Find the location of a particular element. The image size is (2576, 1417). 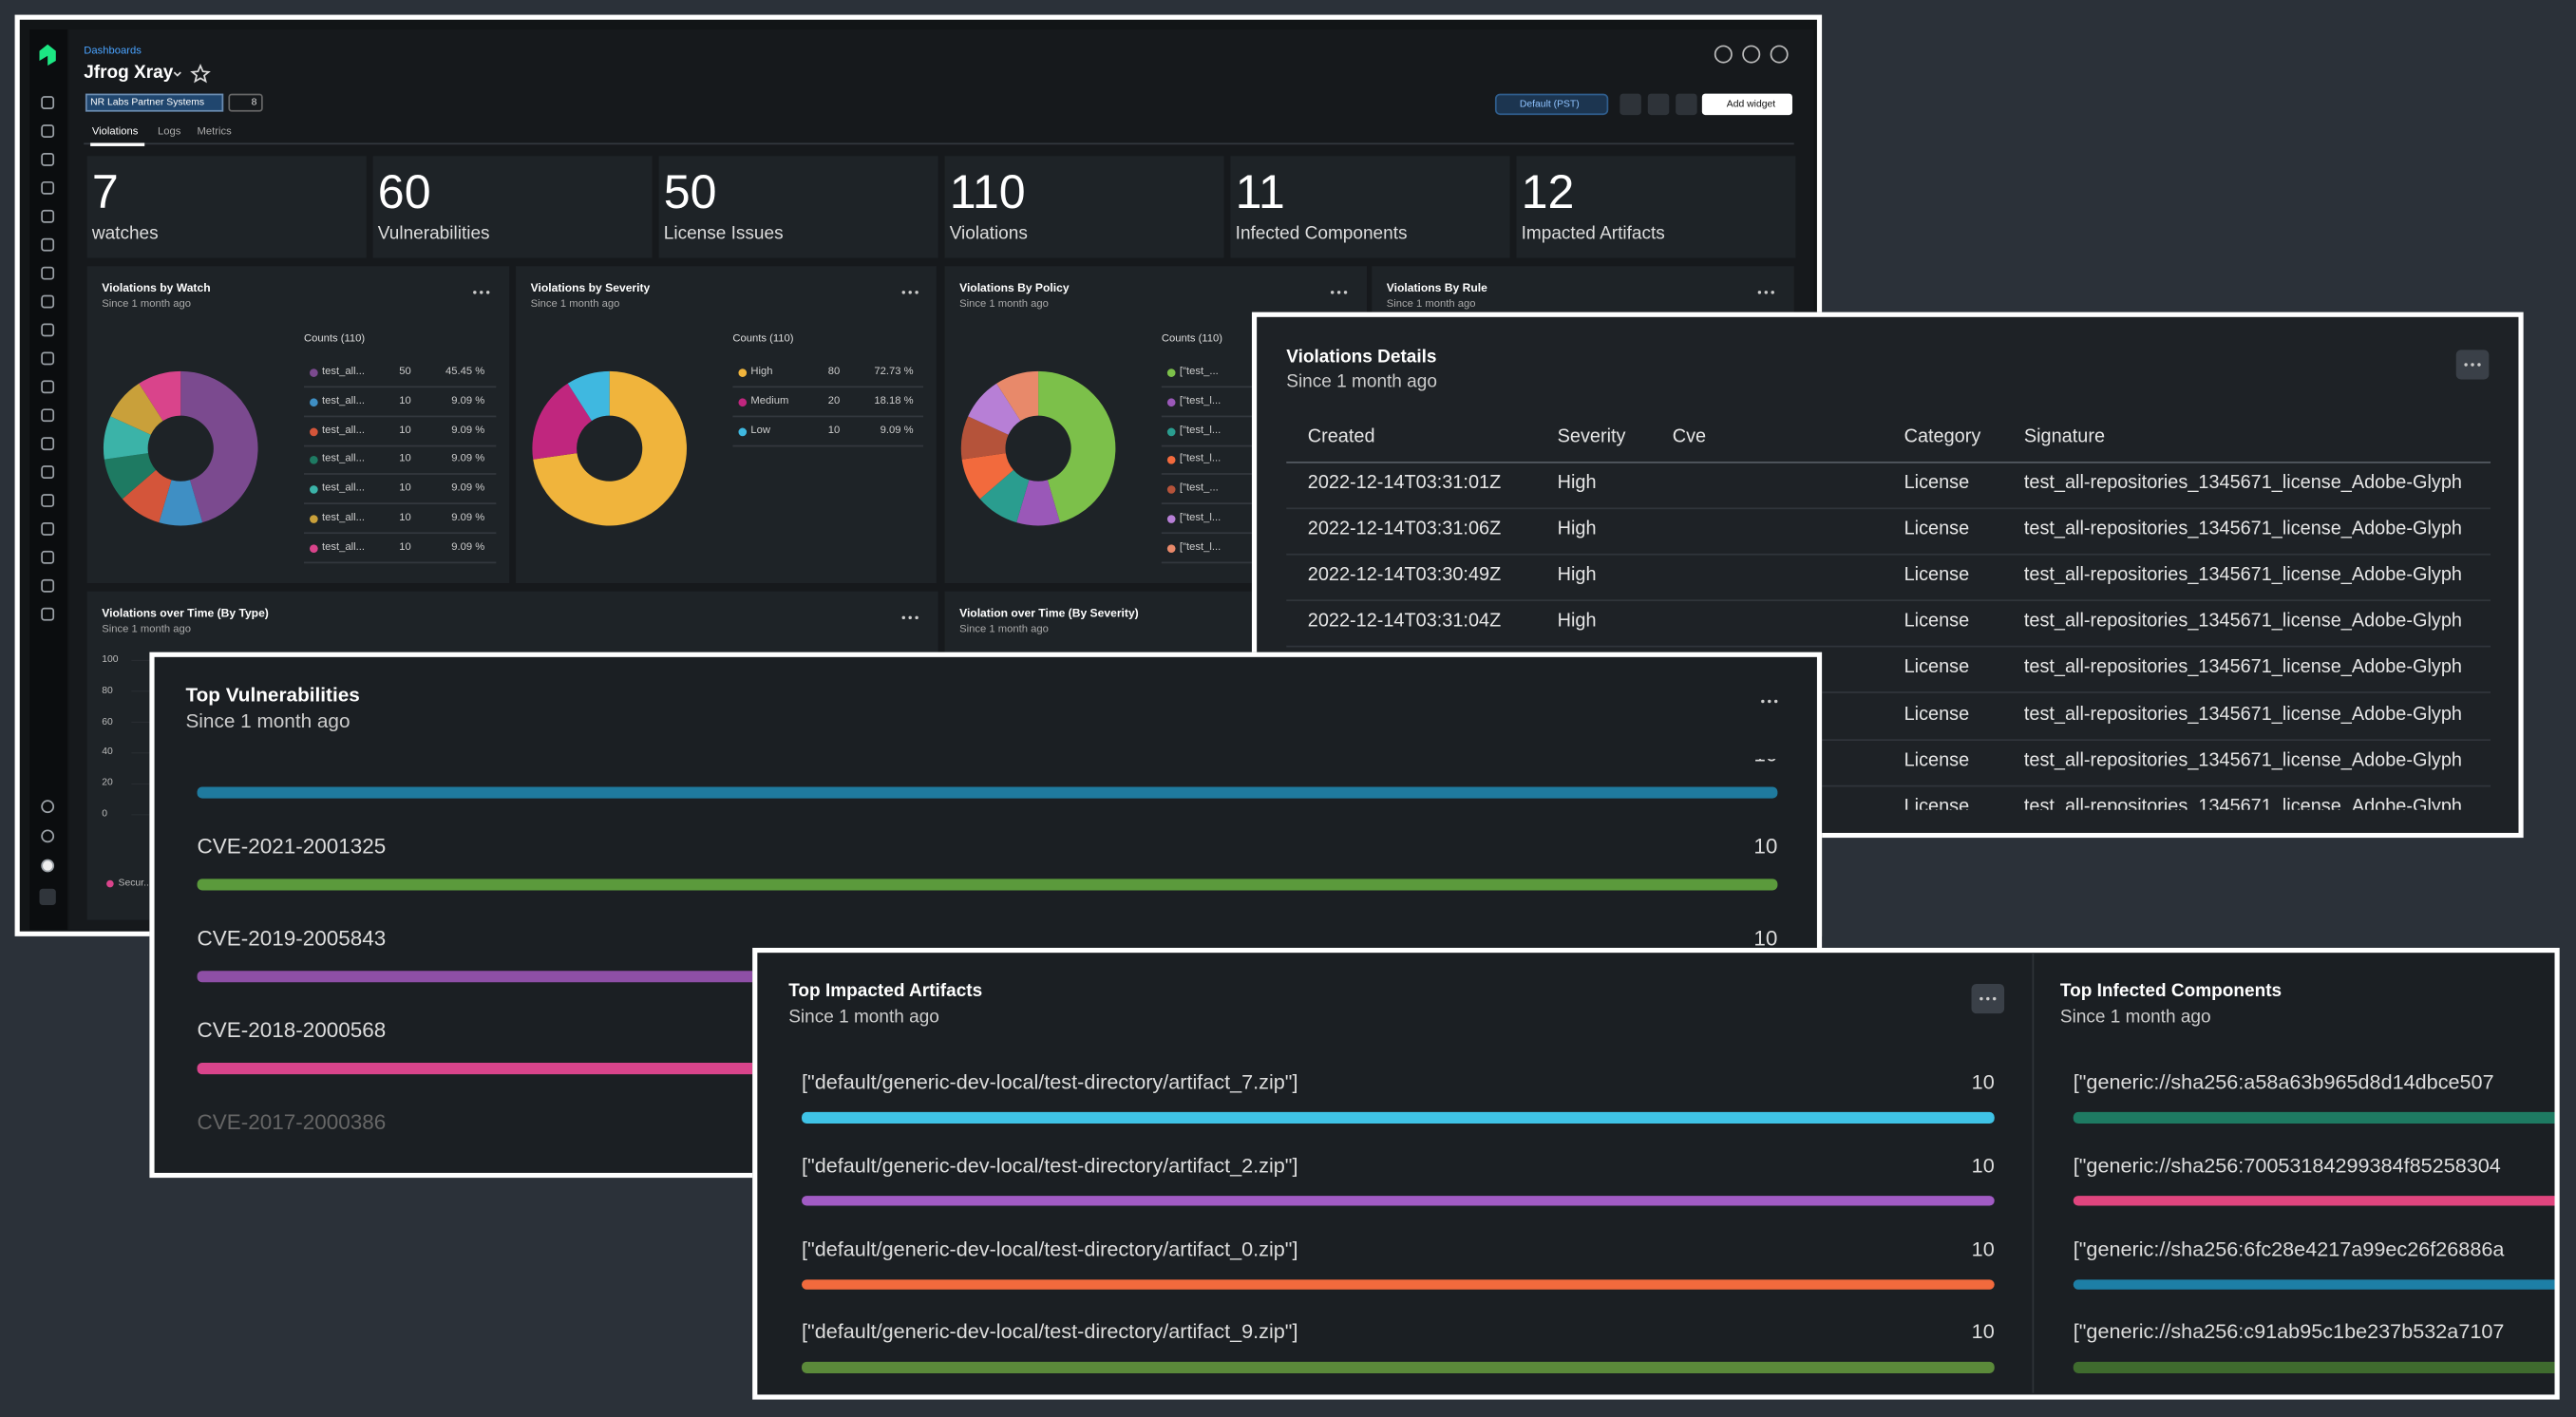

add-widget-label: Add widget is located at coordinates (1751, 105).